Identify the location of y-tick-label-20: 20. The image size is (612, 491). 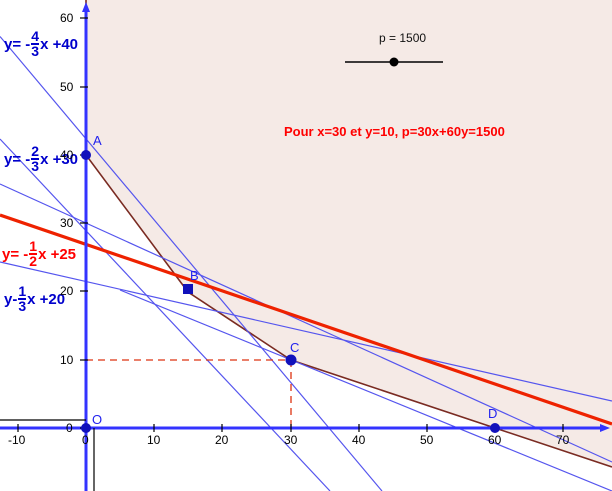
(67, 291).